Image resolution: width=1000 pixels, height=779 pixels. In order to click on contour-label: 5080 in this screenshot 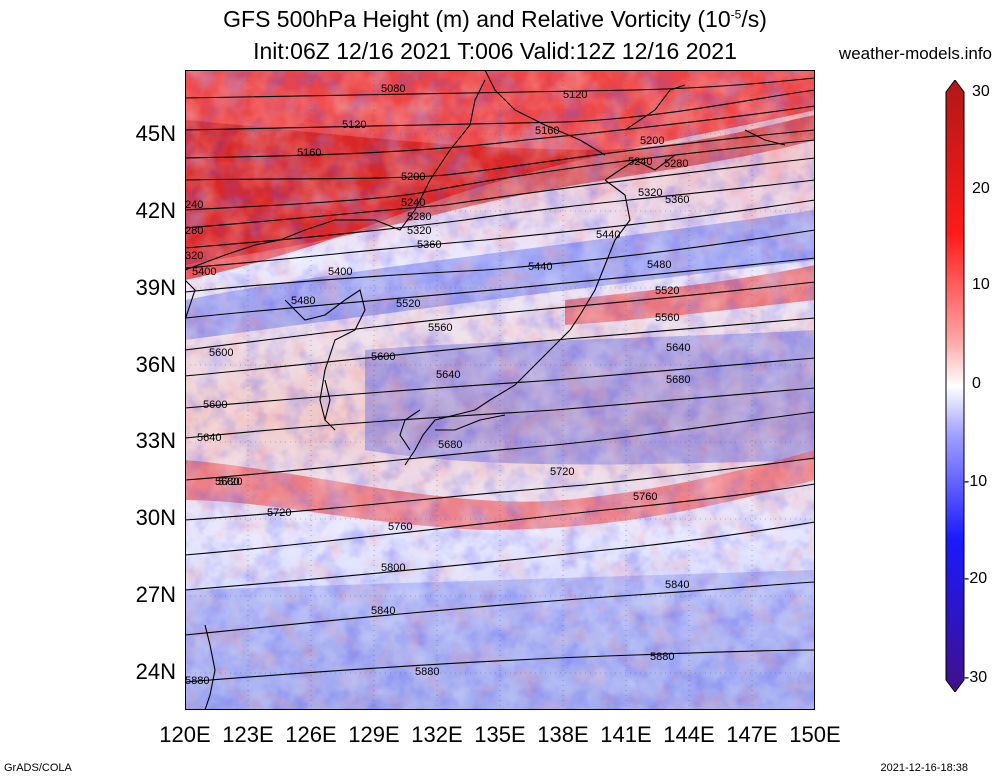, I will do `click(393, 89)`.